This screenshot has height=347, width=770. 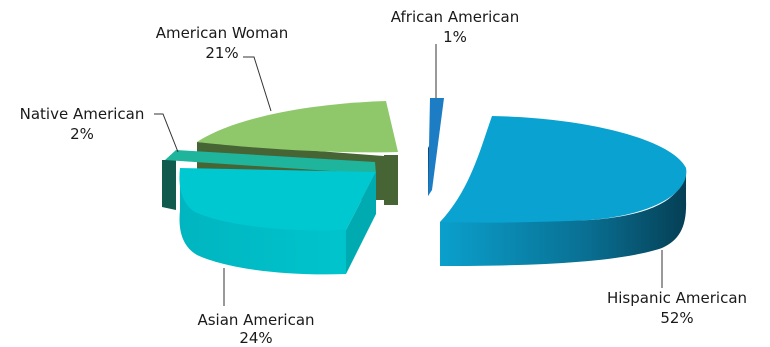 I want to click on label-american-woman-name: American Woman, so click(x=222, y=33).